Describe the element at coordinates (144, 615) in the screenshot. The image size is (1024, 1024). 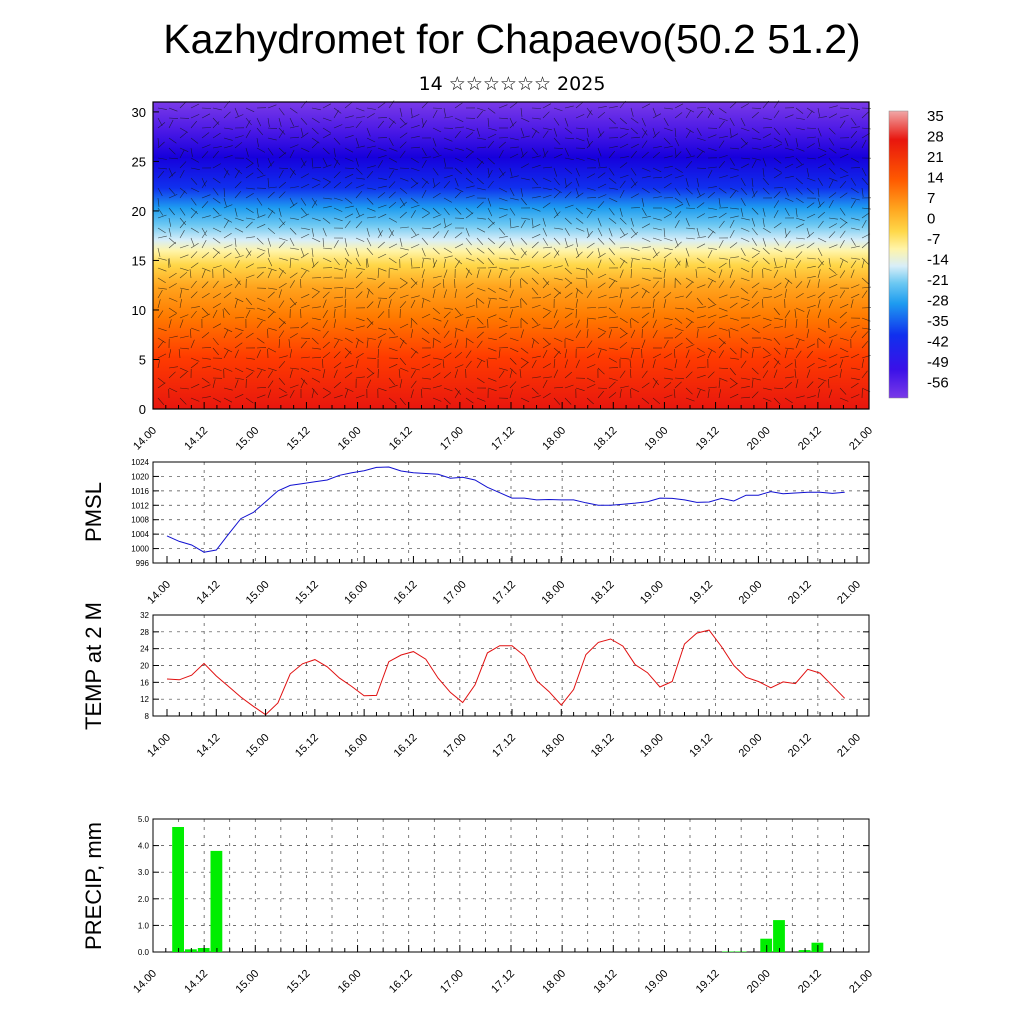
I see `y-tick-label: 32` at that location.